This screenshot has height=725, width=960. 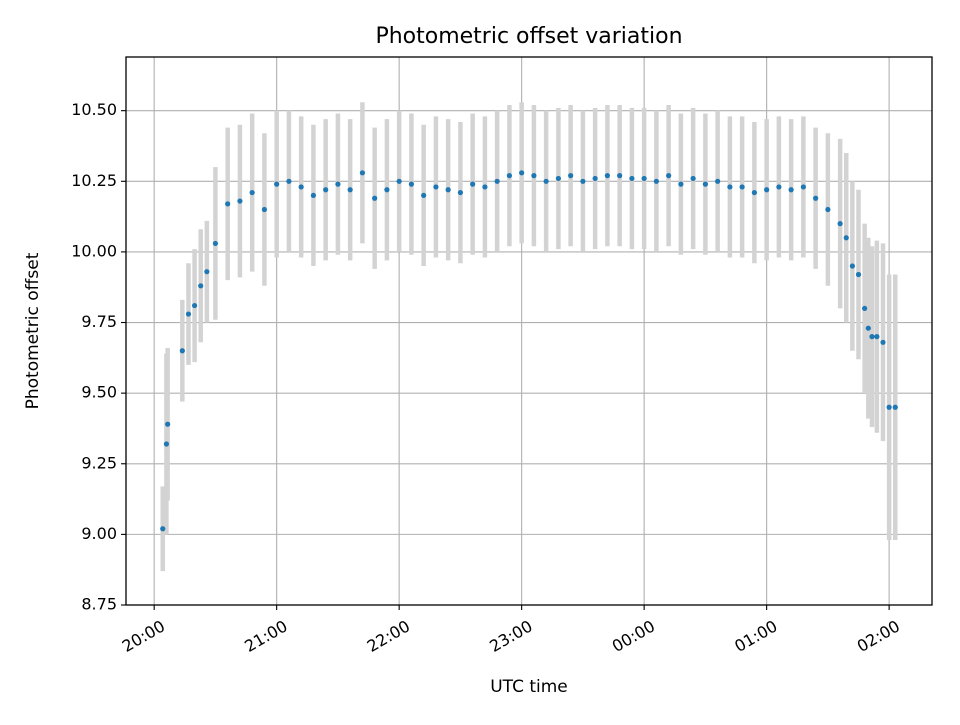 What do you see at coordinates (528, 36) in the screenshot?
I see `chart-title: Photometric offset variation` at bounding box center [528, 36].